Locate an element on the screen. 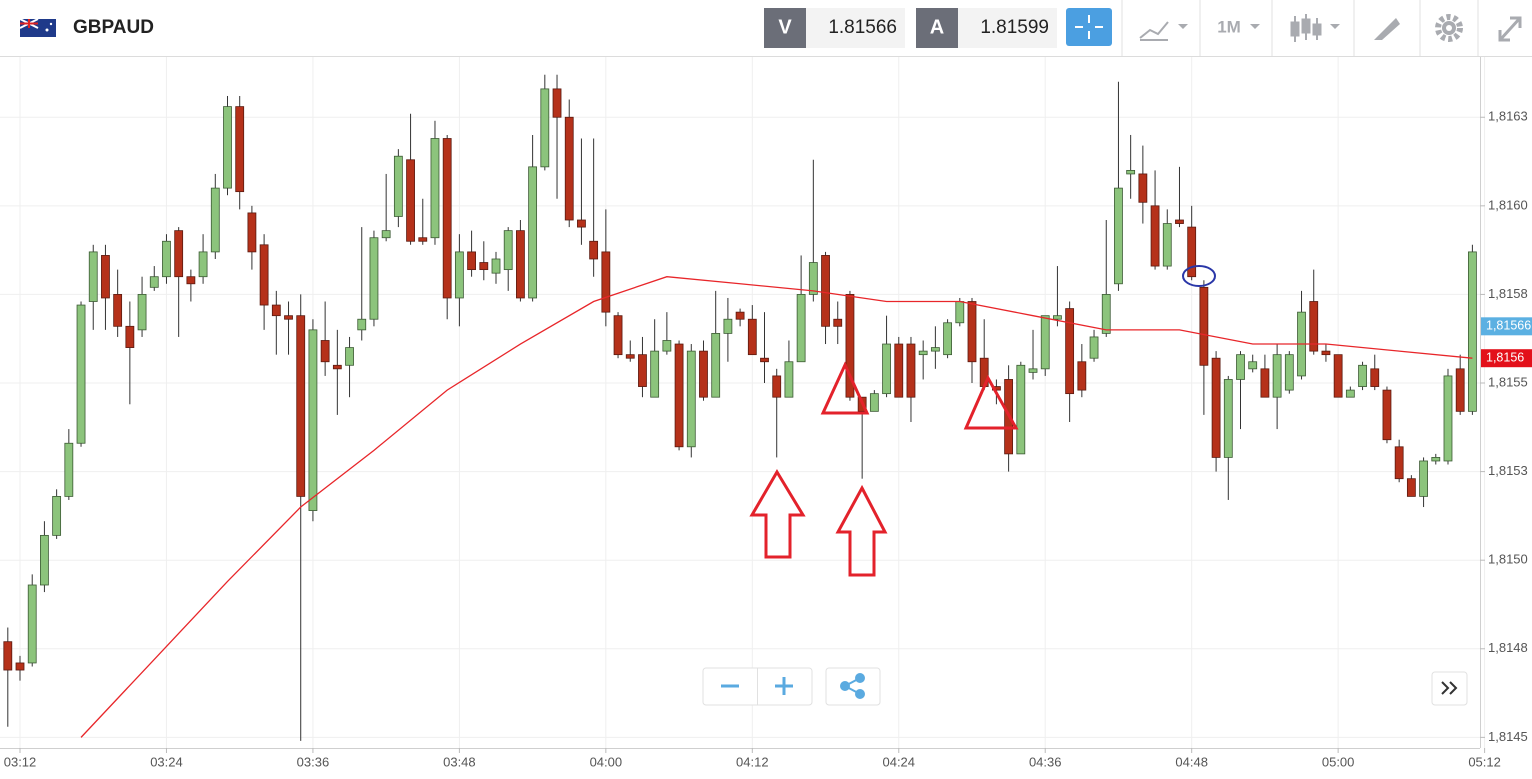 Image resolution: width=1532 pixels, height=779 pixels. scroll-right-icon is located at coordinates (1449, 688).